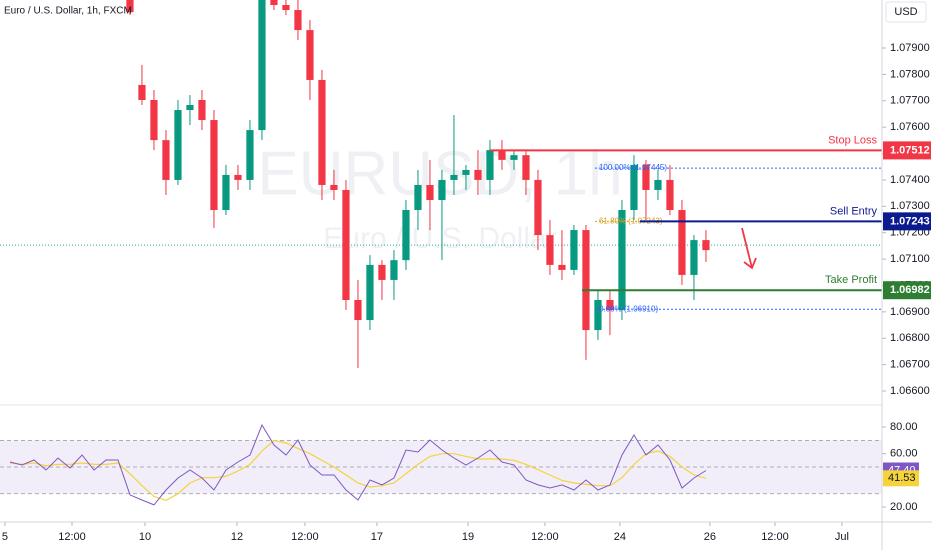 This screenshot has width=932, height=550. I want to click on currency-box, so click(906, 12).